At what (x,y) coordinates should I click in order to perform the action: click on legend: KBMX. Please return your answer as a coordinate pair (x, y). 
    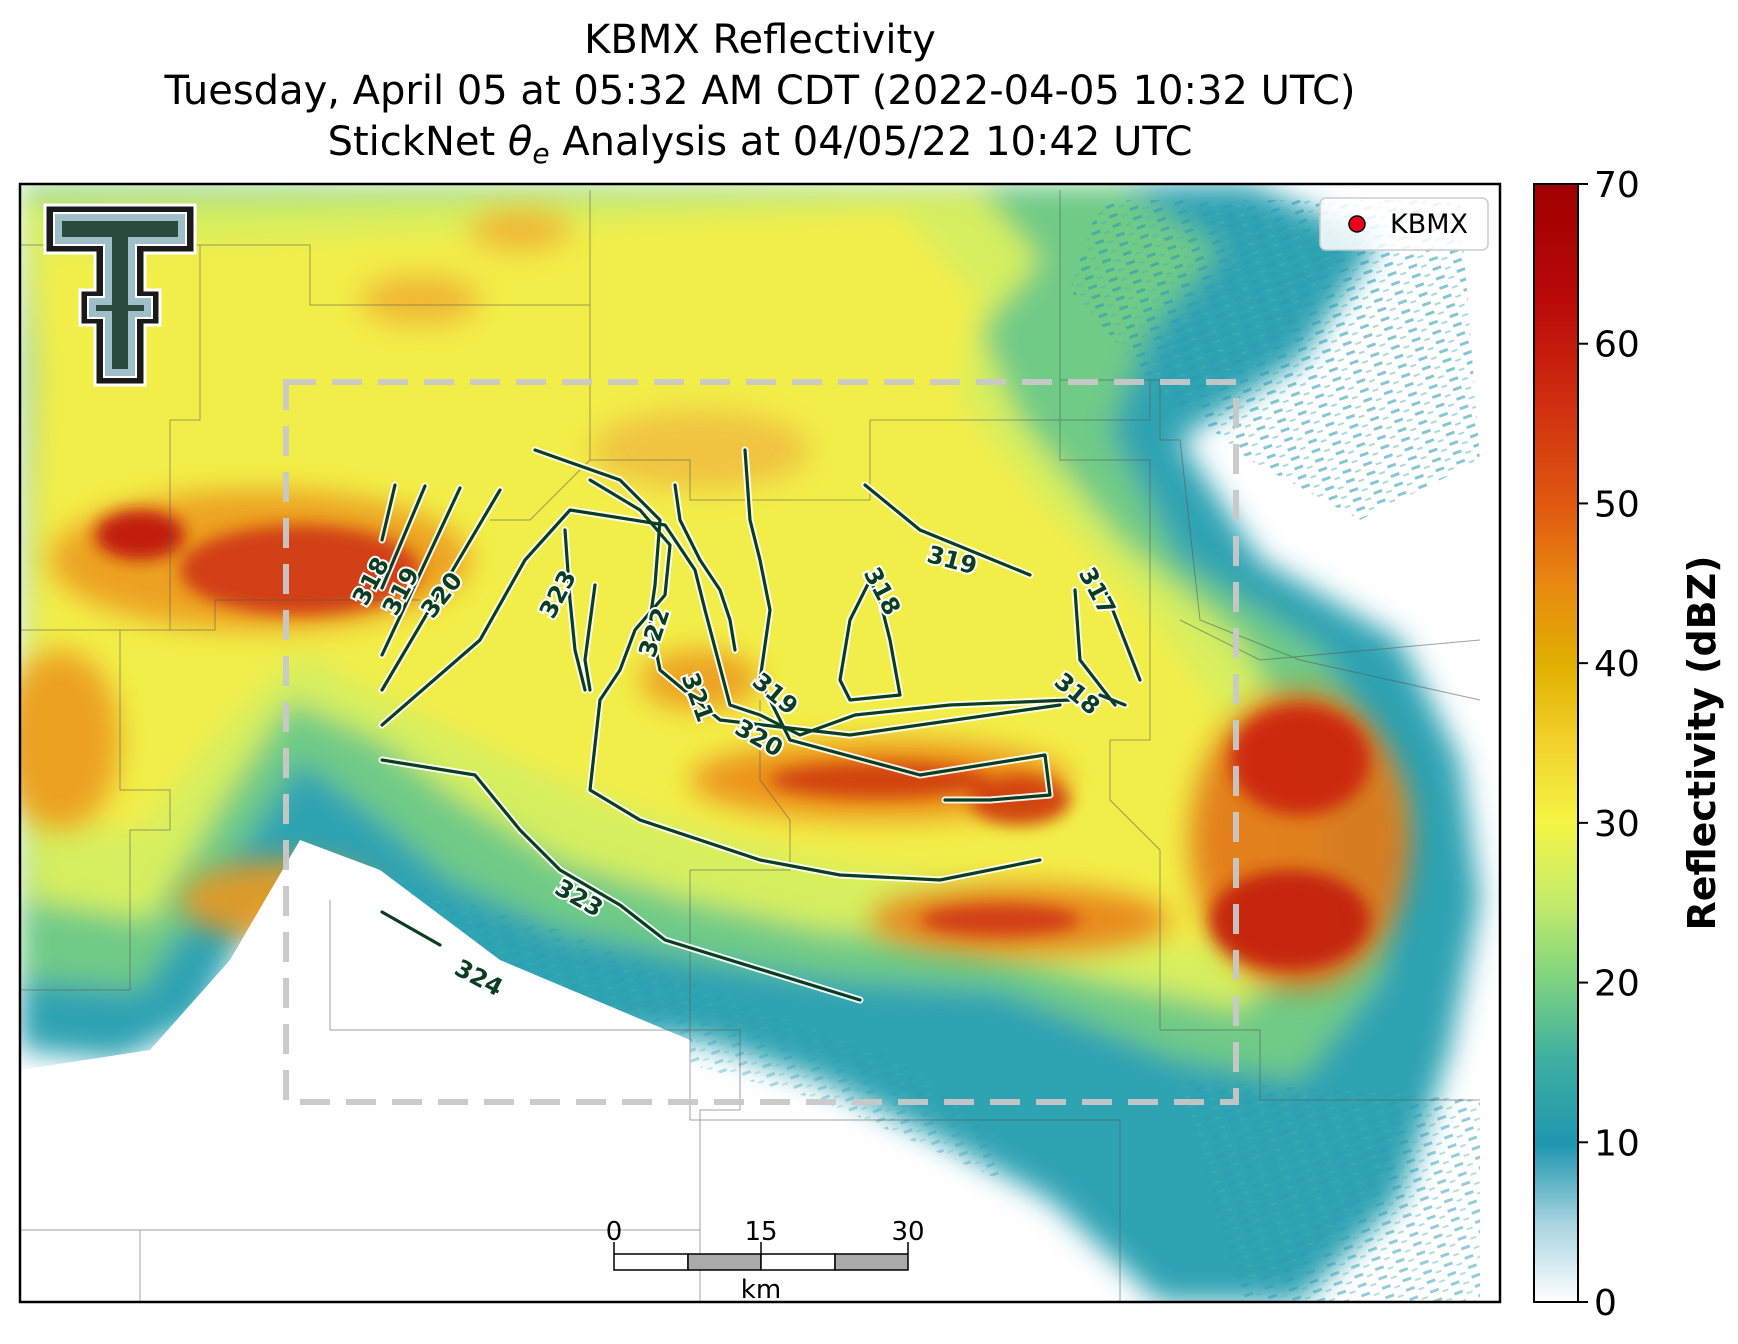
    Looking at the image, I should click on (1404, 224).